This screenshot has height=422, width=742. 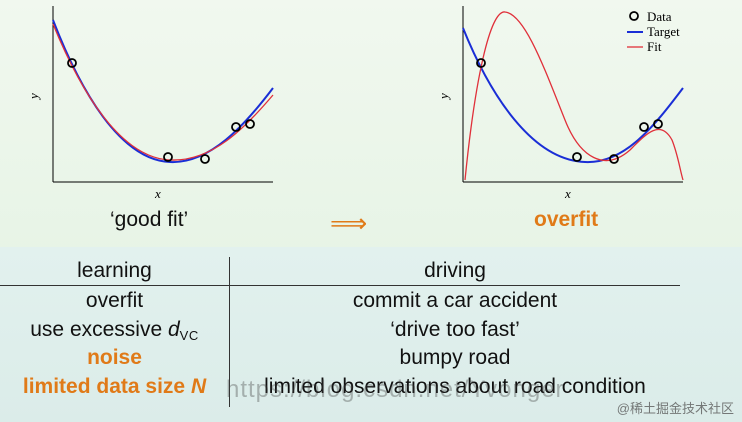 What do you see at coordinates (349, 224) in the screenshot?
I see `implies-arrow: ⟹` at bounding box center [349, 224].